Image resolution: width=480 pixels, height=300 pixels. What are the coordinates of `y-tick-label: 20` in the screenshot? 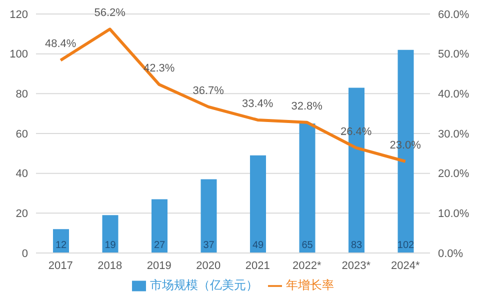 It's located at (22, 214).